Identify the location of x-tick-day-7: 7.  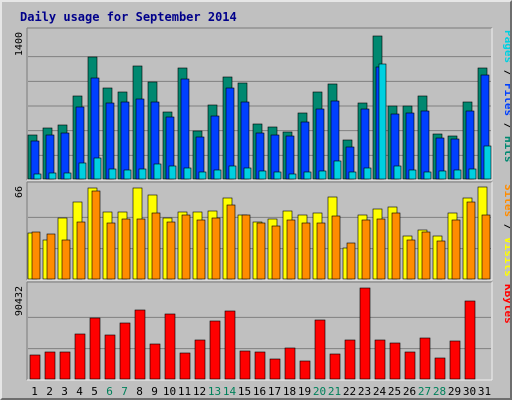
(124, 391).